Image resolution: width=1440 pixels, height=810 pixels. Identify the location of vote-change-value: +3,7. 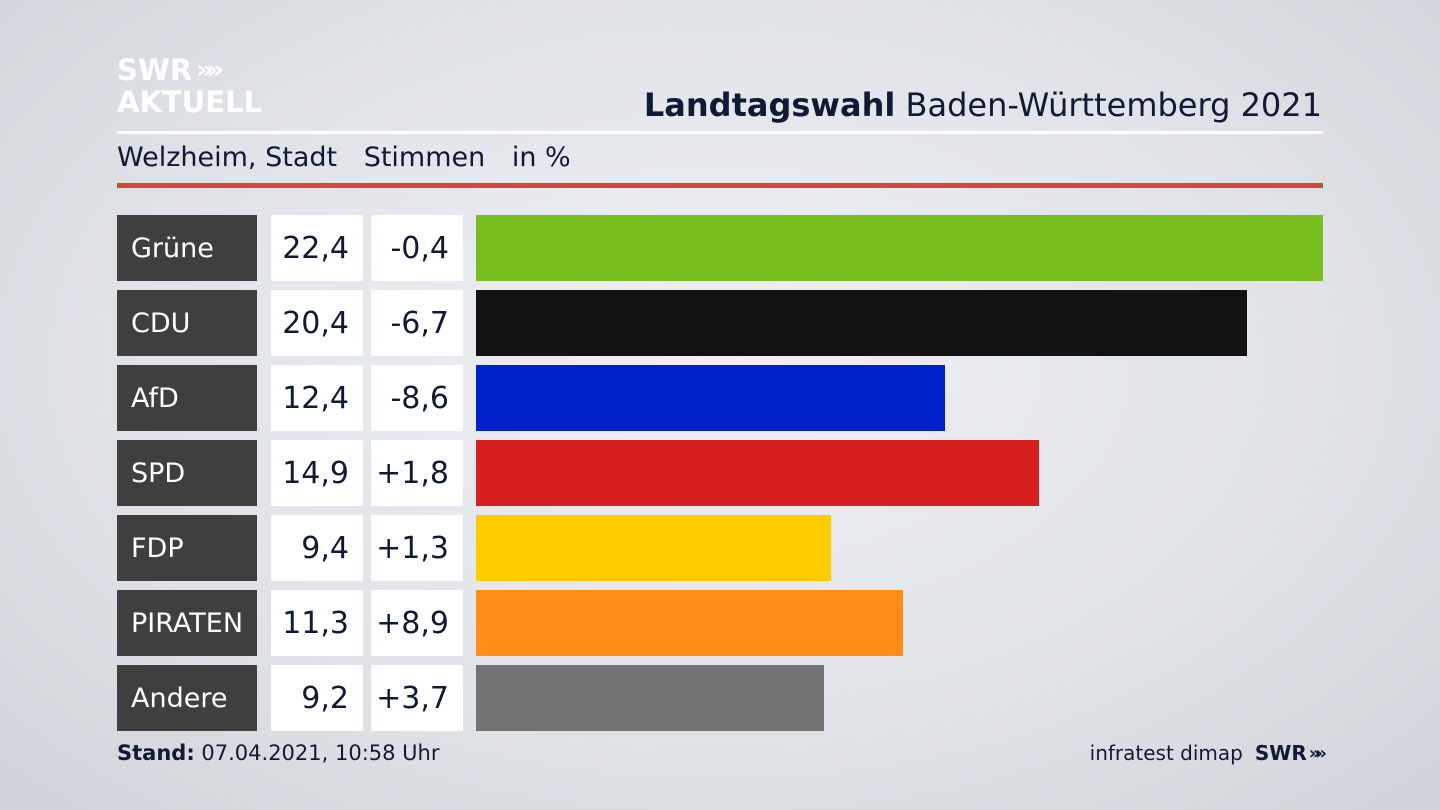
(417, 698).